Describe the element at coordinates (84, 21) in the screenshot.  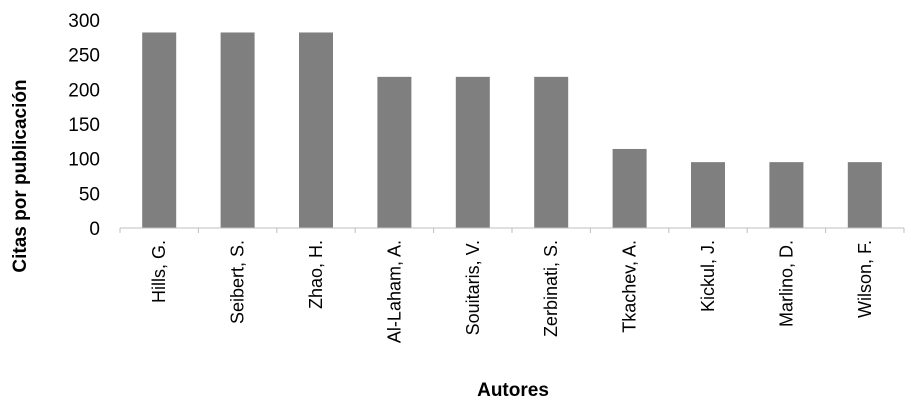
I see `y-tick-label: 300` at that location.